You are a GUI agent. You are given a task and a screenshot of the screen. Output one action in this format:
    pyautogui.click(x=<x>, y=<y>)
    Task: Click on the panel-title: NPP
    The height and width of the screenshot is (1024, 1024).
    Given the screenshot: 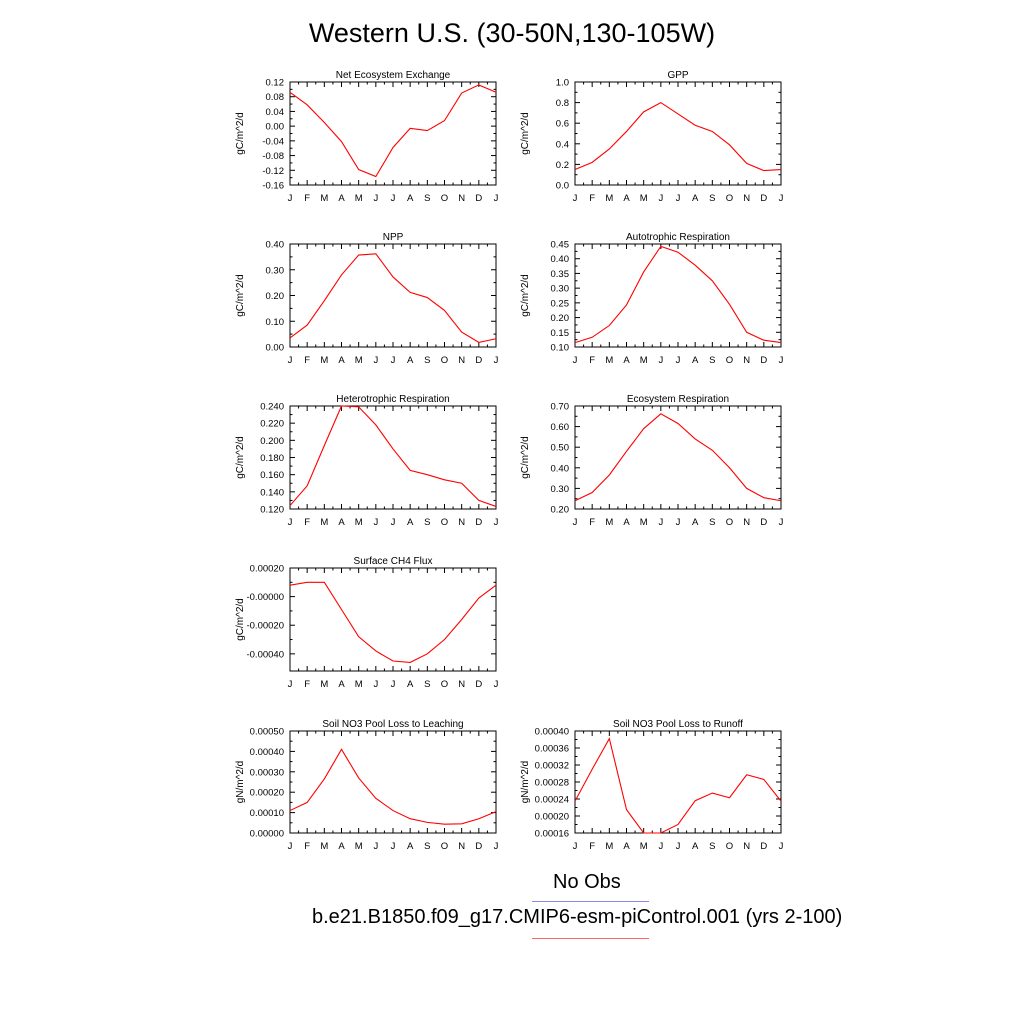 What is the action you would take?
    pyautogui.click(x=393, y=237)
    